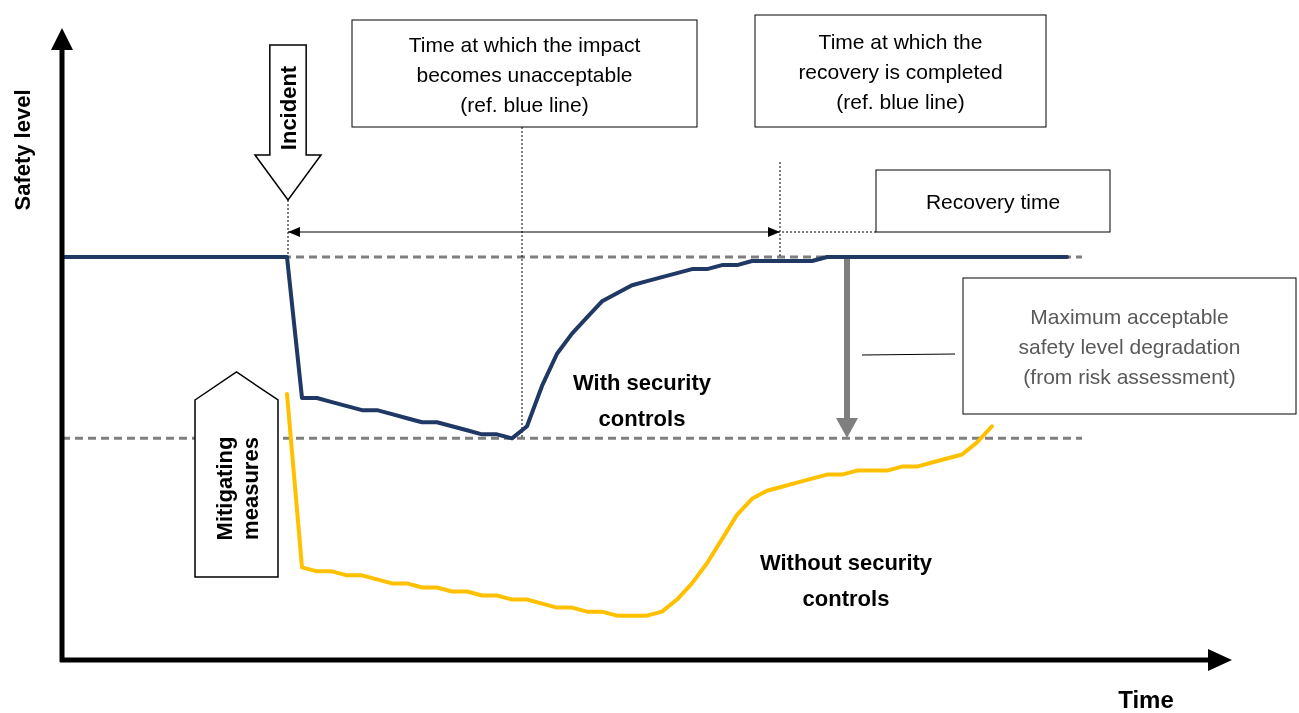 The width and height of the screenshot is (1299, 713). What do you see at coordinates (1129, 346) in the screenshot?
I see `annotation: Maximum acceptable safety level degradation (from risk assessment)` at bounding box center [1129, 346].